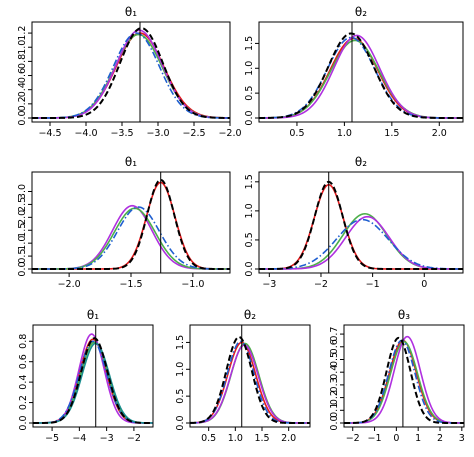 This screenshot has width=474, height=457. I want to click on panel-2: θ₂ 0.5 1.0 1.5 2.0 0.0 0.5 1.0 1.5, so click(354, 72).